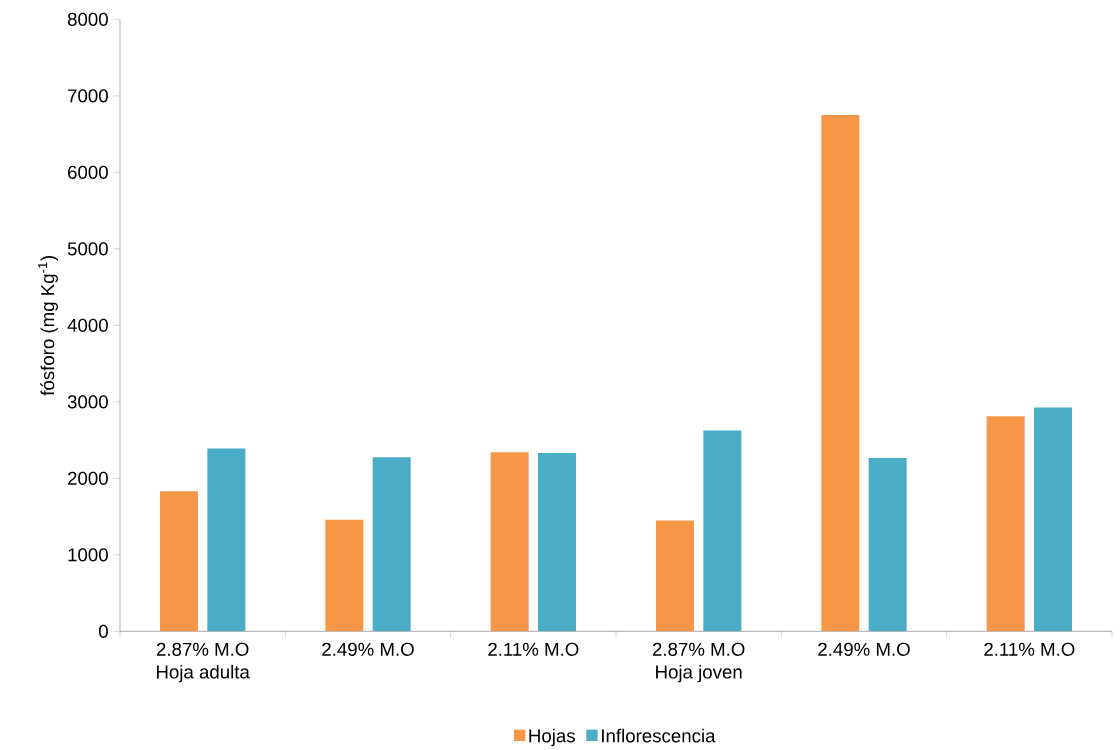 The width and height of the screenshot is (1120, 750). Describe the element at coordinates (88, 478) in the screenshot. I see `y-tick-label: 2000` at that location.